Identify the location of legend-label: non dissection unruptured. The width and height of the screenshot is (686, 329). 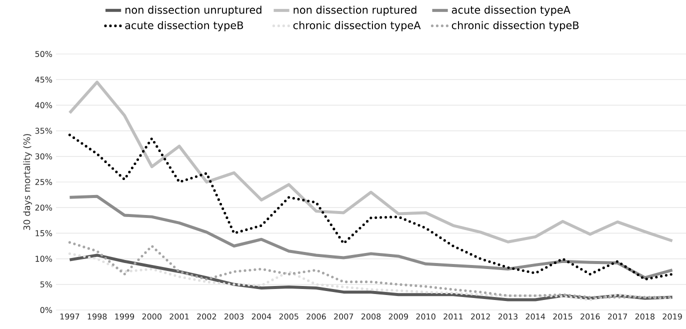
(194, 11).